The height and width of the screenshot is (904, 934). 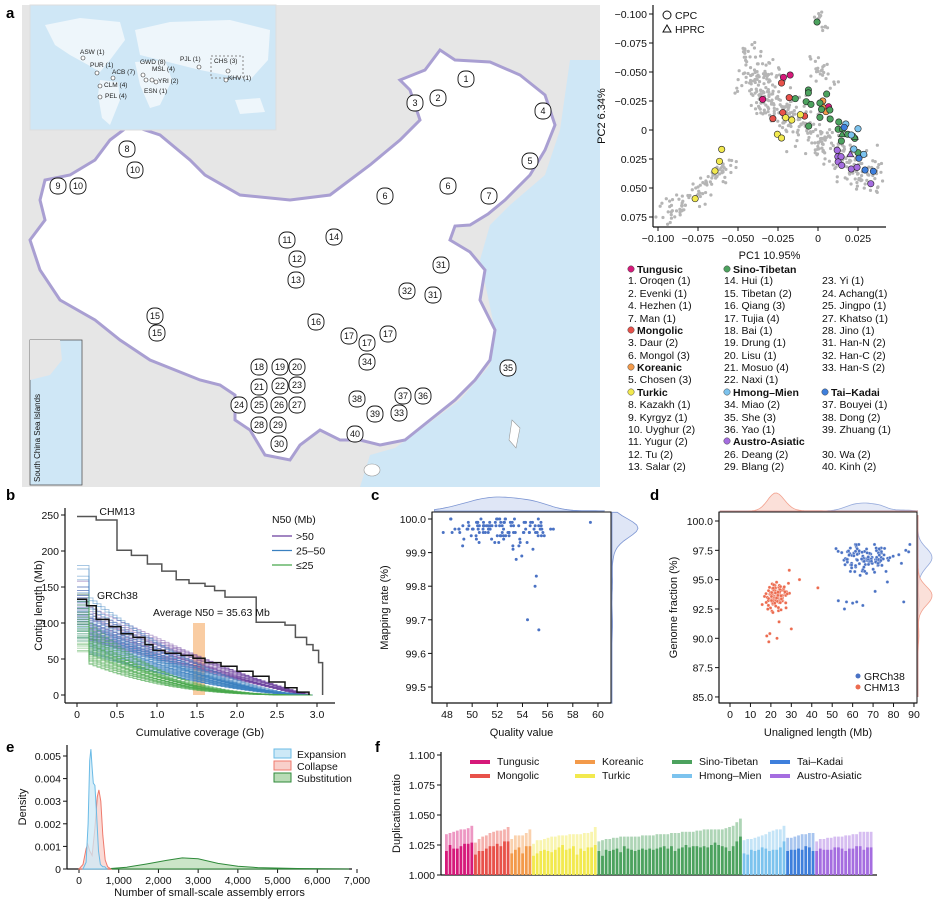 I want to click on panel-letter-c: c, so click(x=375, y=495).